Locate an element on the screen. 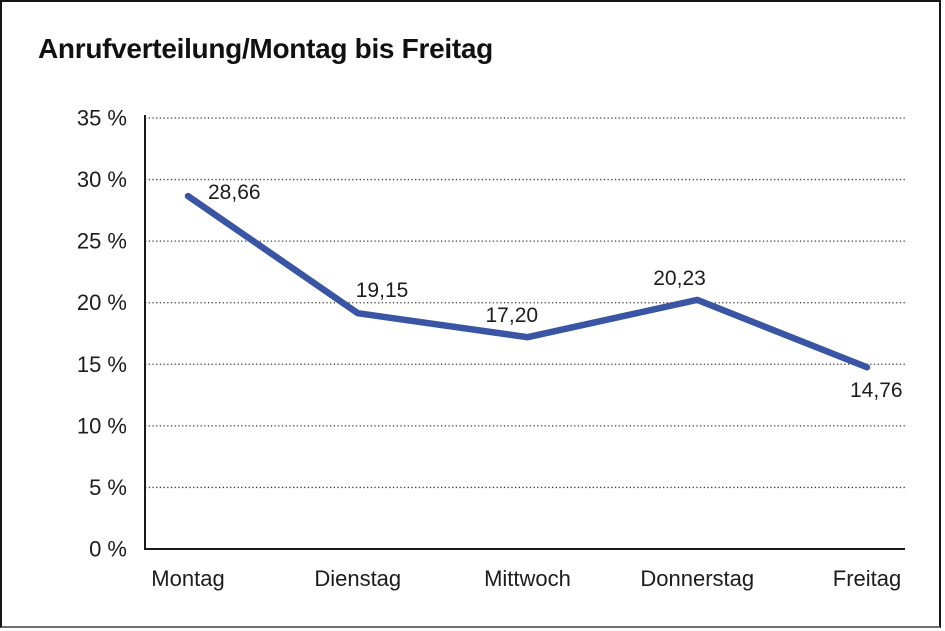 The width and height of the screenshot is (945, 631). y-tick-label: 35 % is located at coordinates (102, 118).